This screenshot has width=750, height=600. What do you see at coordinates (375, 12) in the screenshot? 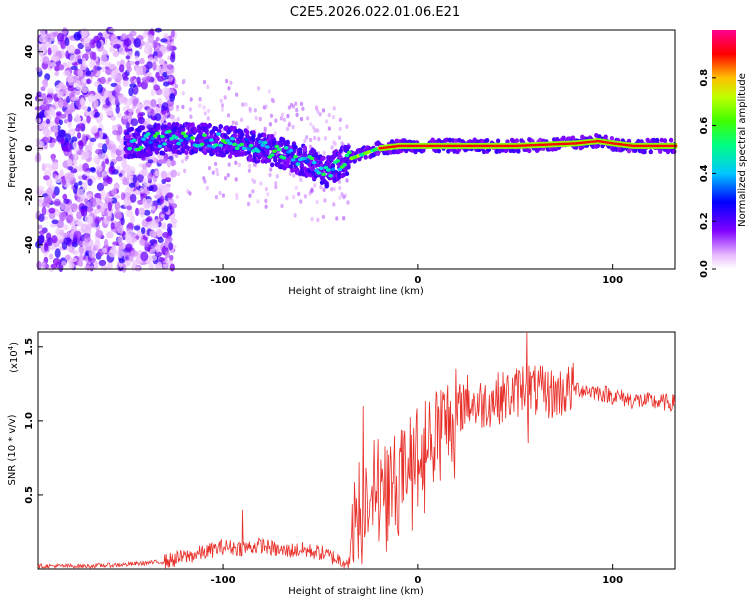
I see `figure-title: C2E5.2026.022.01.06.E21` at bounding box center [375, 12].